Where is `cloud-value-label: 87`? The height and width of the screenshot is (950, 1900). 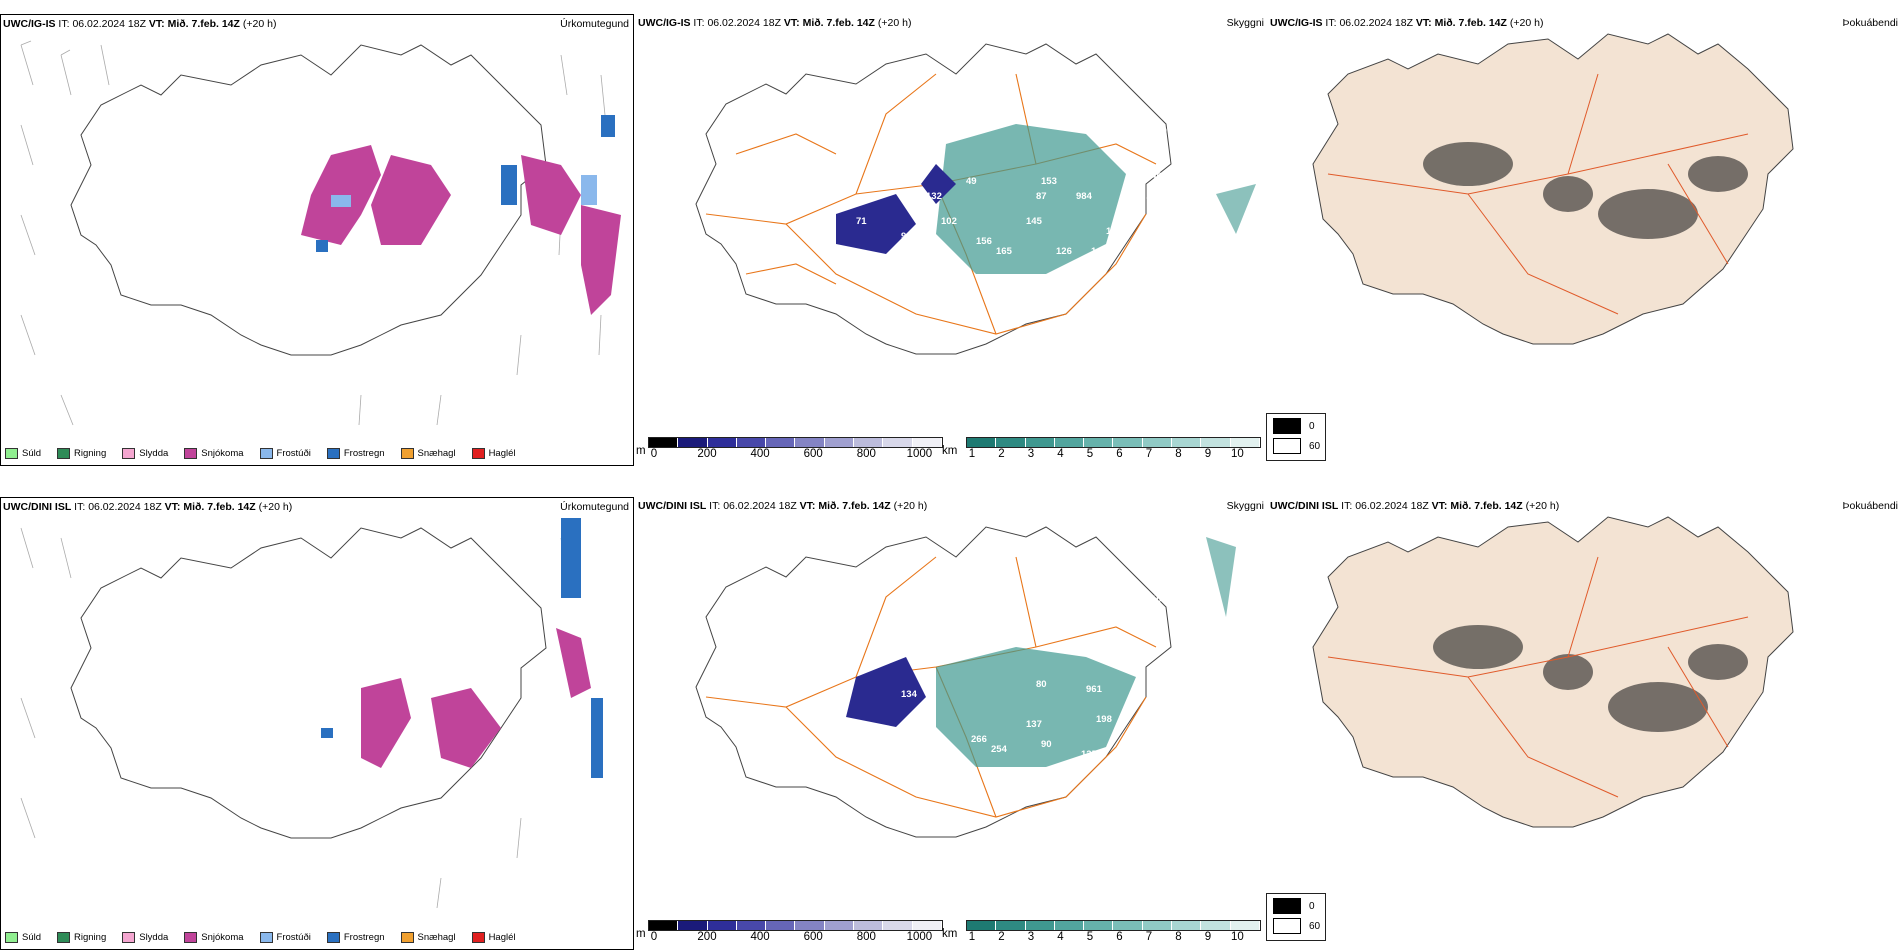
cloud-value-label: 87 is located at coordinates (1041, 196).